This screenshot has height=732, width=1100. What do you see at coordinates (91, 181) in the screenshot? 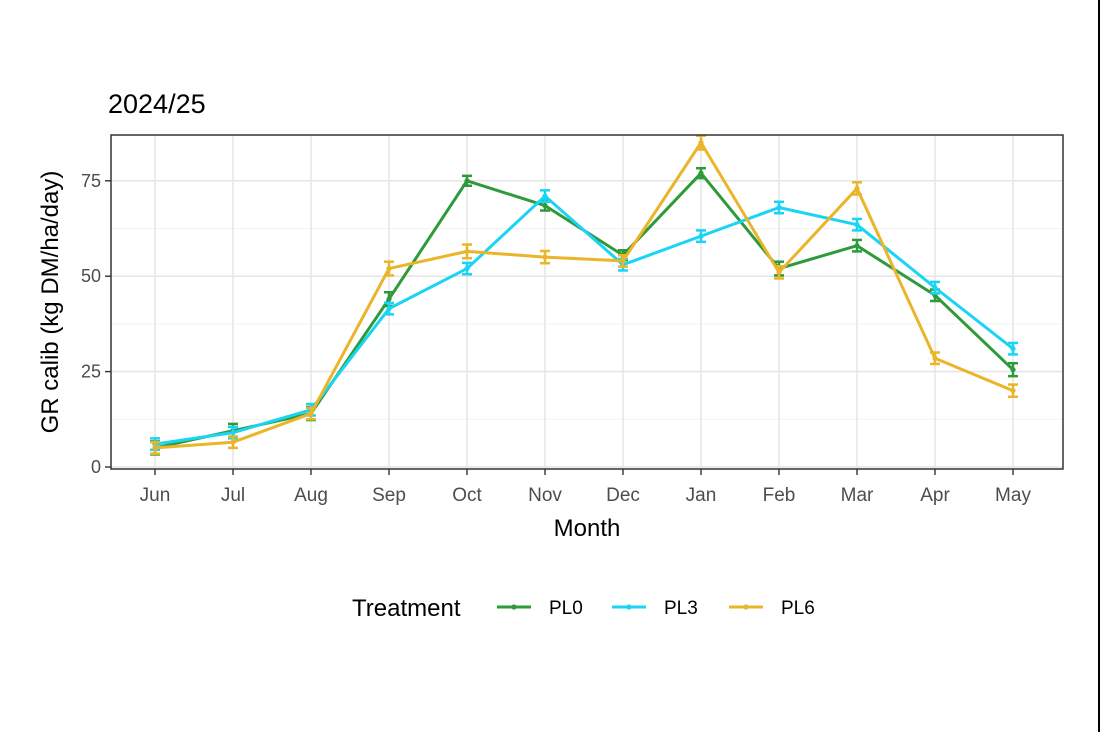
I see `y-tick-label: 75` at bounding box center [91, 181].